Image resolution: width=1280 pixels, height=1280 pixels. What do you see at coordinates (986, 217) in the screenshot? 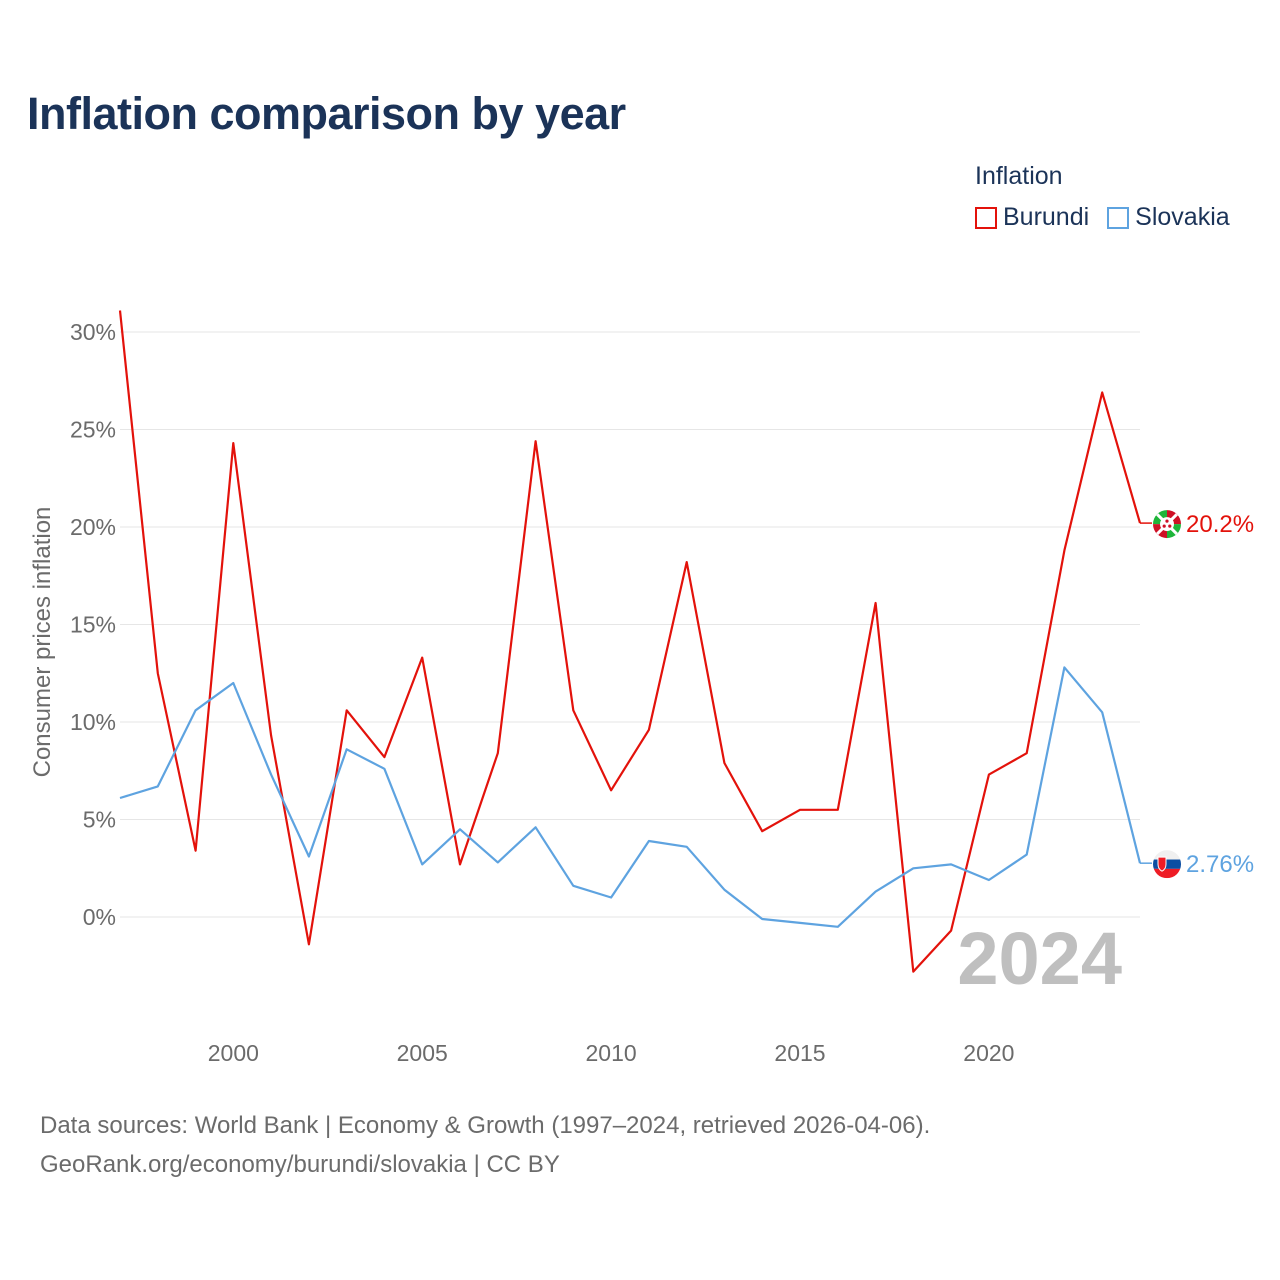
I see `legend-swatch-burundi` at bounding box center [986, 217].